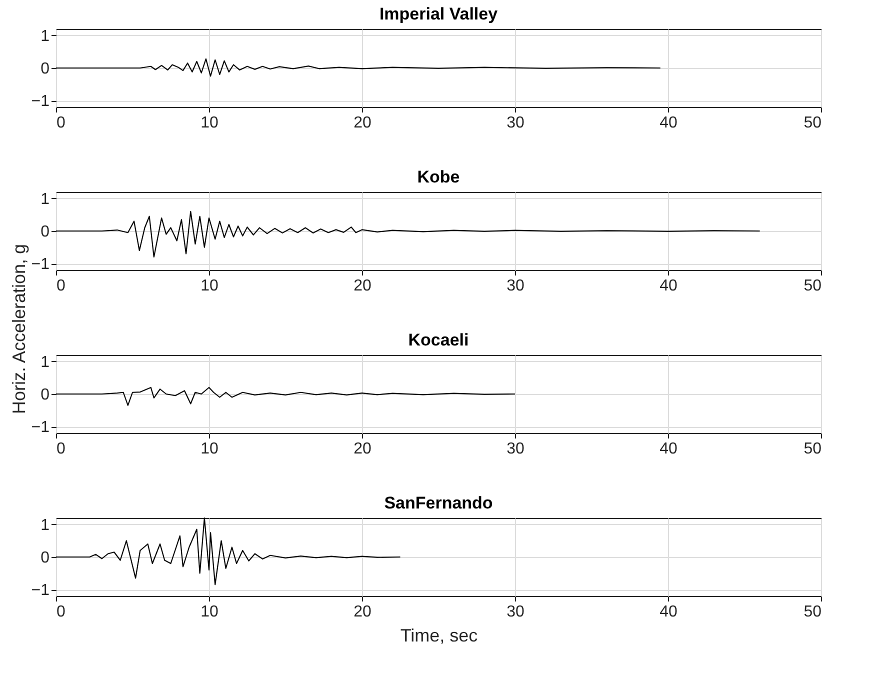 This screenshot has width=880, height=677. I want to click on x-axis-title: Time, sec, so click(439, 636).